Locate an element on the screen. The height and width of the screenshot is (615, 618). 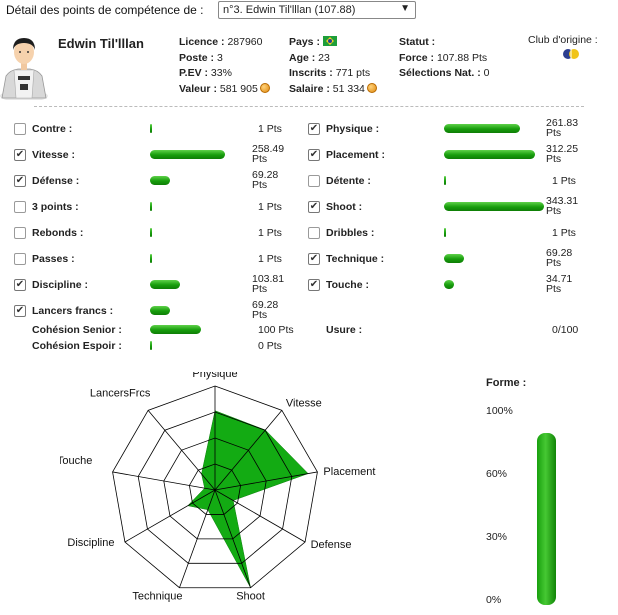
skill-contre-points: 1 Pts is located at coordinates (270, 129).